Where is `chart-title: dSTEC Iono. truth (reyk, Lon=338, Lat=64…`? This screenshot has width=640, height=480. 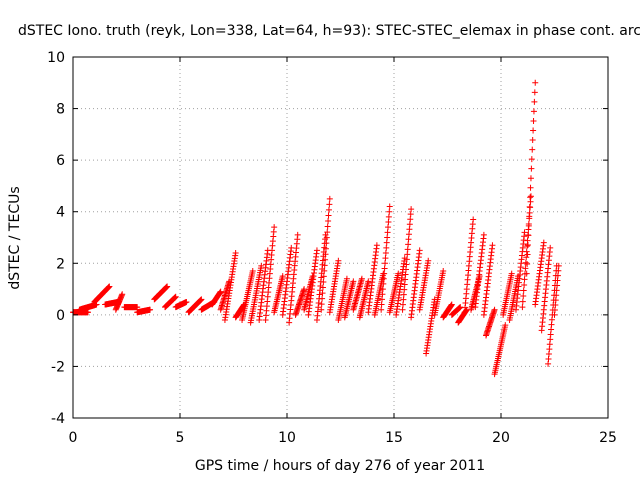
chart-title: dSTEC Iono. truth (reyk, Lon=338, Lat=64… is located at coordinates (329, 31).